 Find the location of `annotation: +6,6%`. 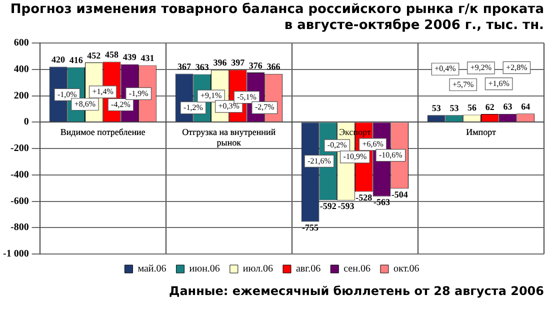

annotation: +6,6% is located at coordinates (373, 143).